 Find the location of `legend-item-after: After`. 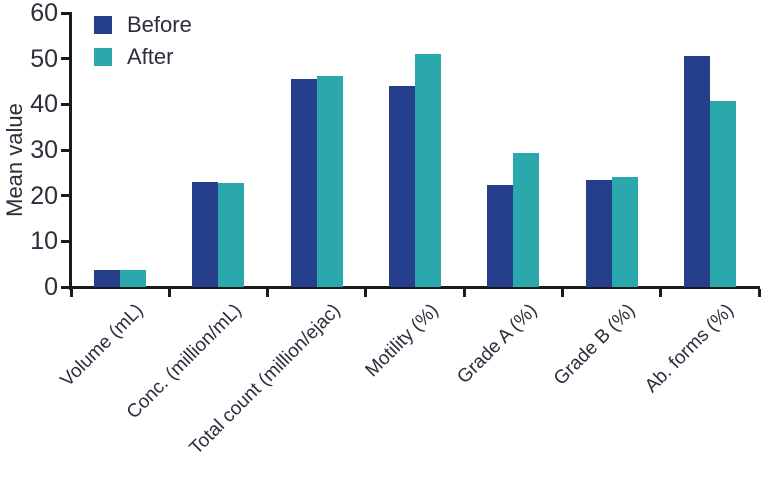

legend-item-after: After is located at coordinates (143, 57).